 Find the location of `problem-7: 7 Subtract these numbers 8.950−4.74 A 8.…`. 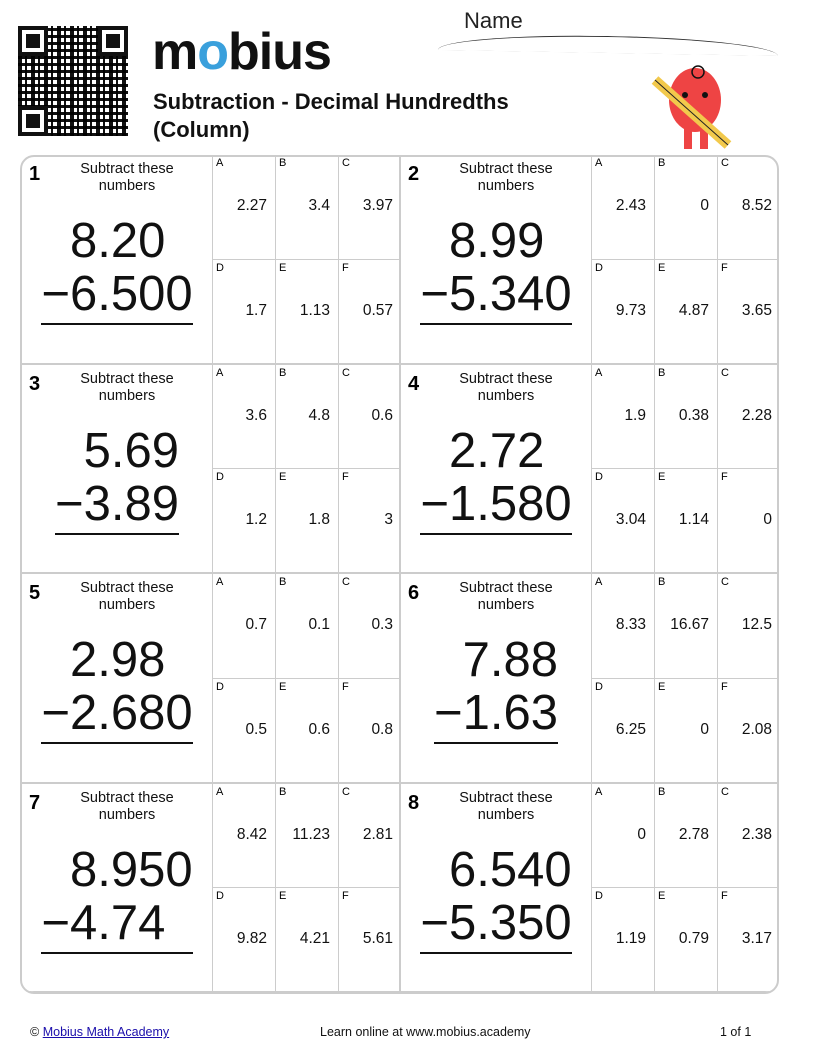

problem-7: 7 Subtract these numbers 8.950−4.74 A 8.… is located at coordinates (211, 887).